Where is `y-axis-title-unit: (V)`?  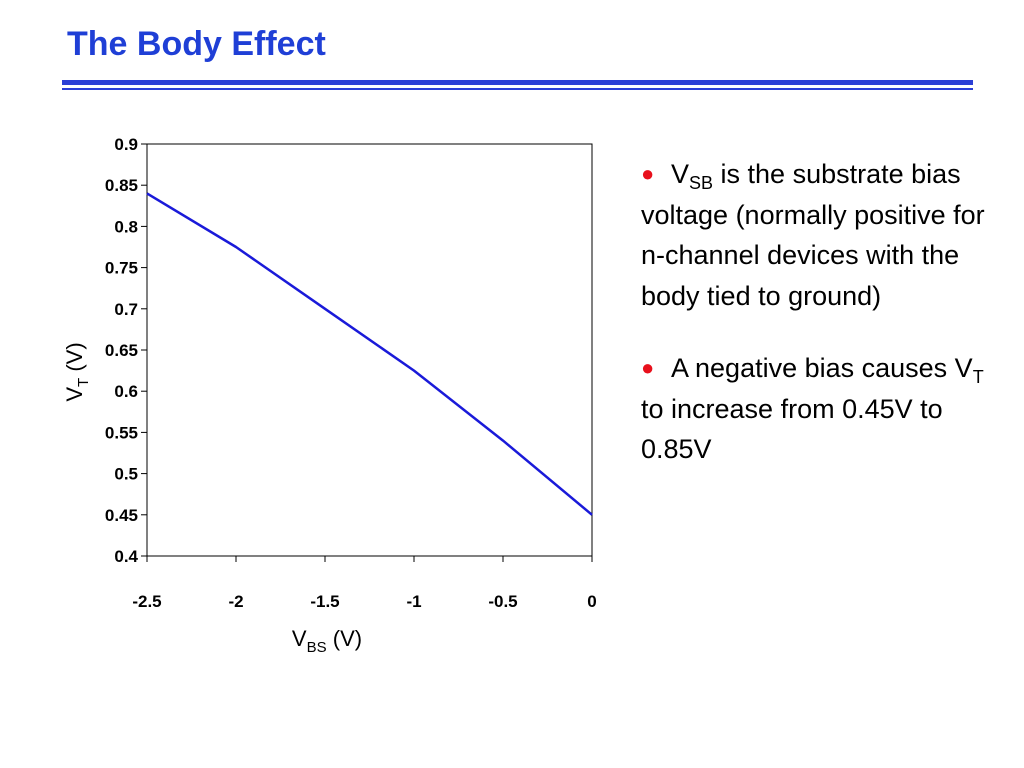 y-axis-title-unit: (V) is located at coordinates (74, 359).